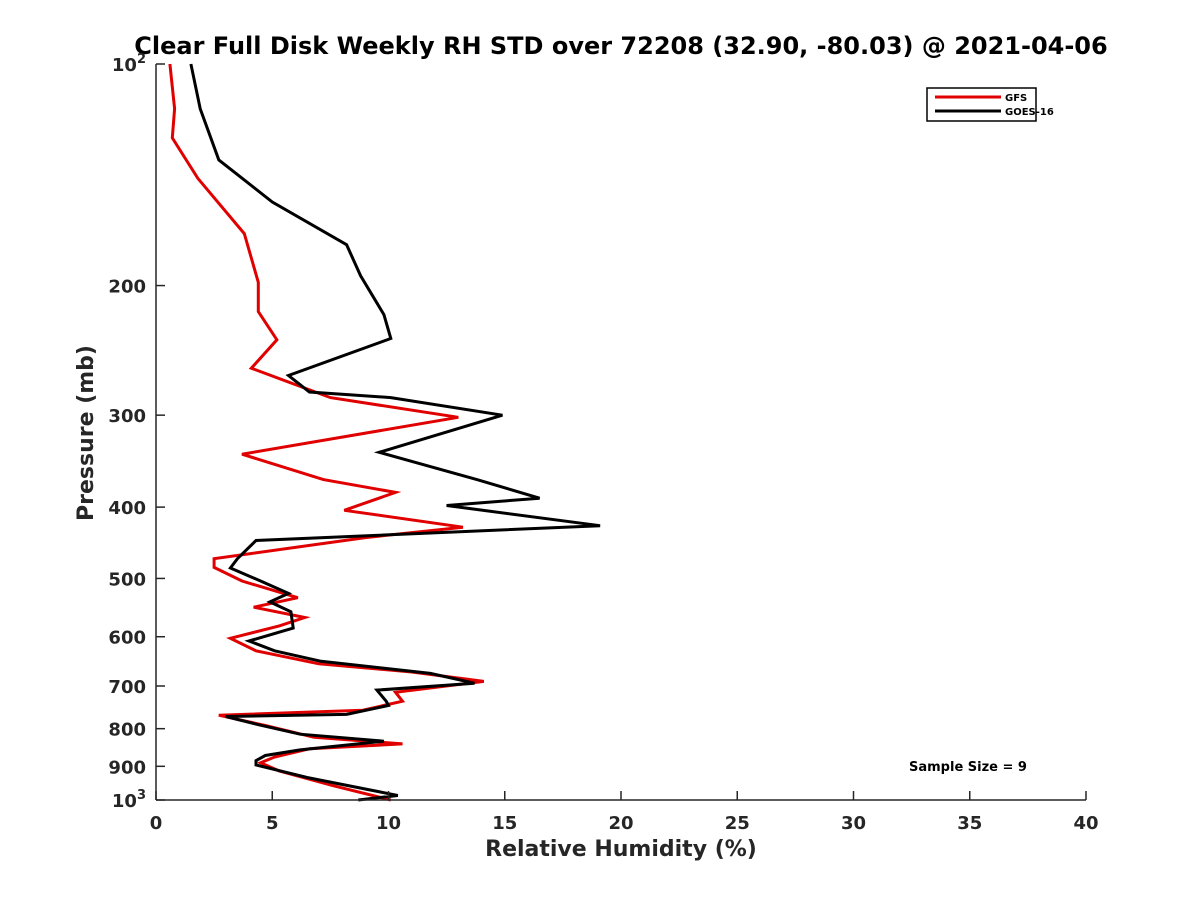 The image size is (1200, 900). I want to click on y-tick-label: 300, so click(127, 416).